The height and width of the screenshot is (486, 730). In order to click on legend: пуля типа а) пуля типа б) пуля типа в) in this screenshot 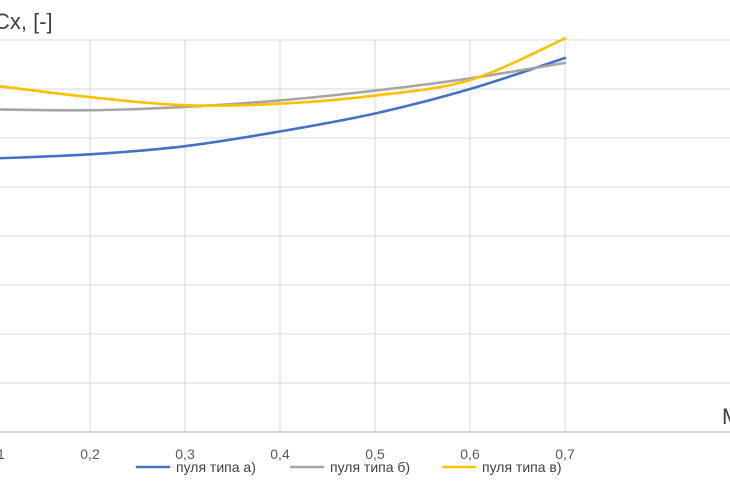, I will do `click(348, 467)`.